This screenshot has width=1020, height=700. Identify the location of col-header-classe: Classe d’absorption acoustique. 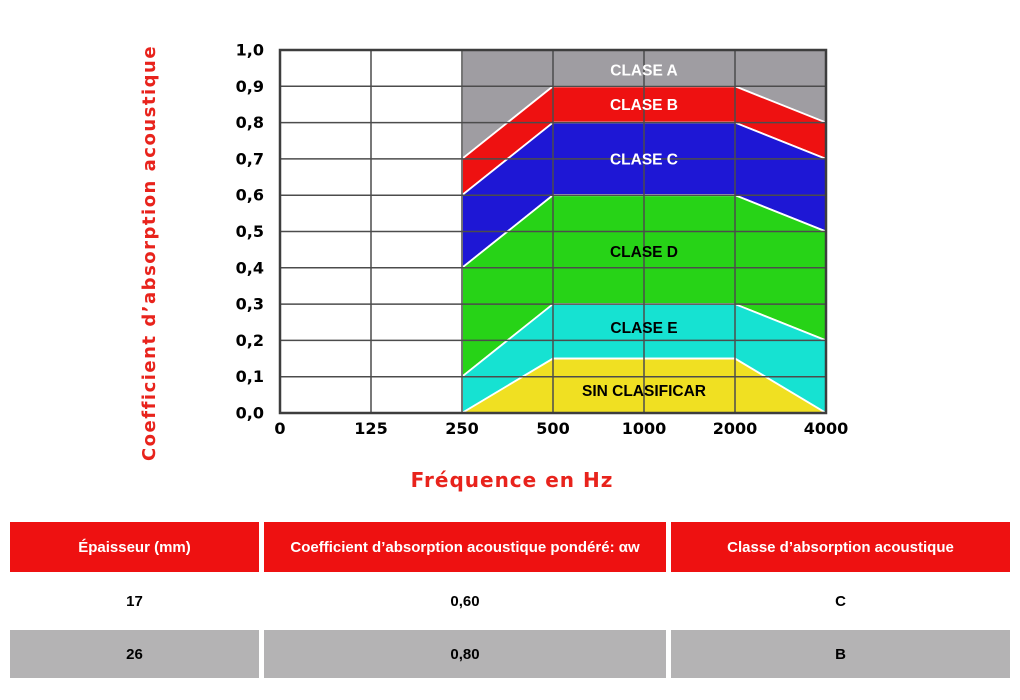
(838, 547).